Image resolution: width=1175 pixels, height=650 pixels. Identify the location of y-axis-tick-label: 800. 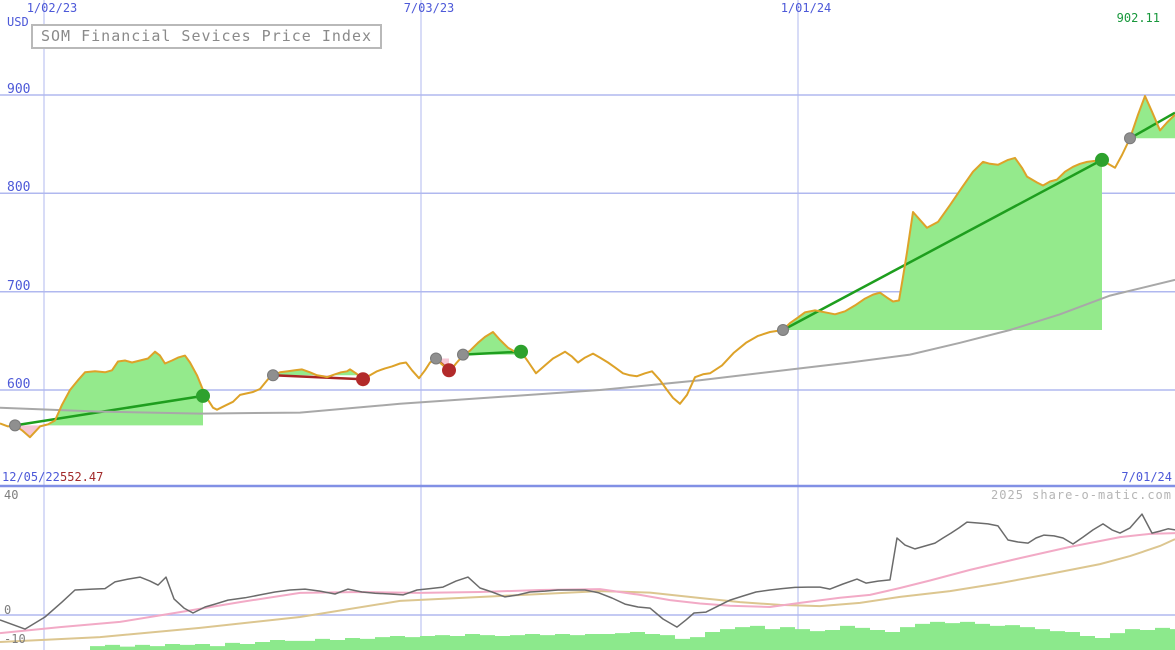
(19, 188).